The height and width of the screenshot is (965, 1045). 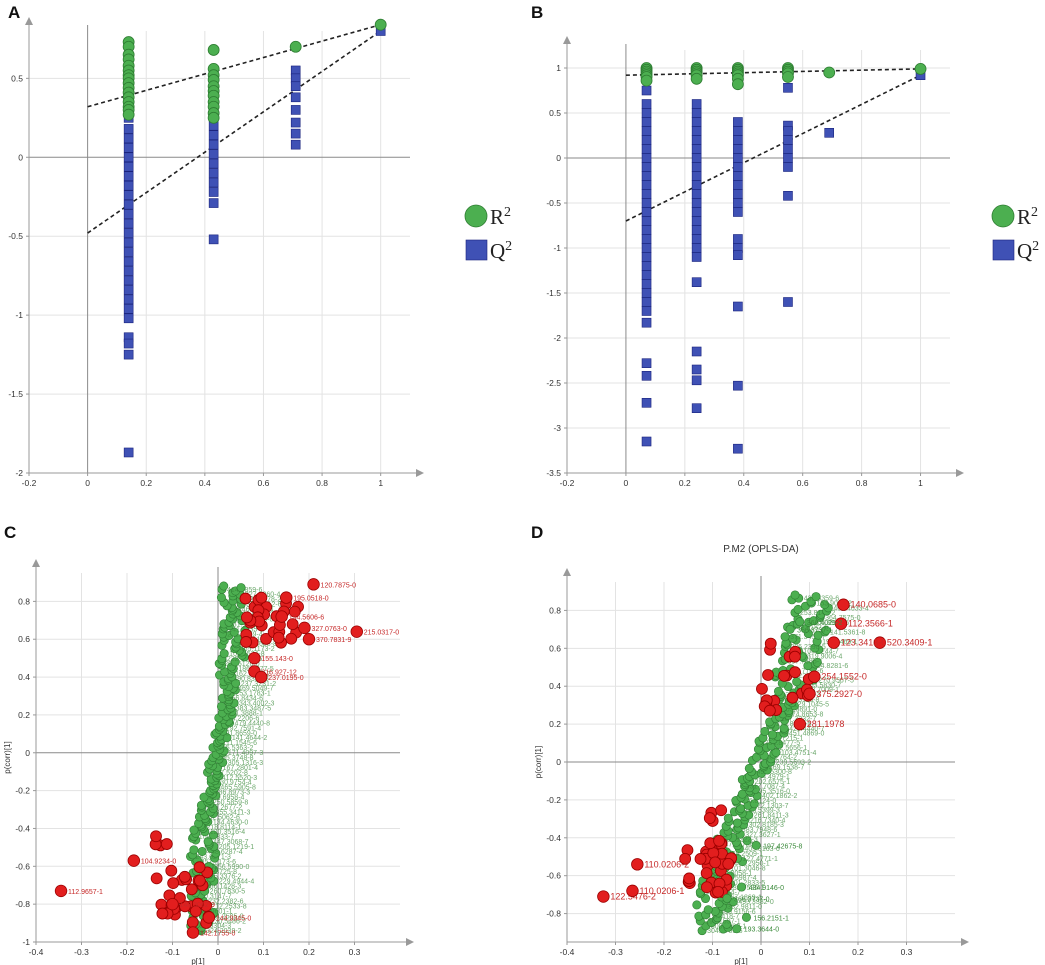 What do you see at coordinates (225, 807) in the screenshot?
I see `variable-label: 127.2677-2` at bounding box center [225, 807].